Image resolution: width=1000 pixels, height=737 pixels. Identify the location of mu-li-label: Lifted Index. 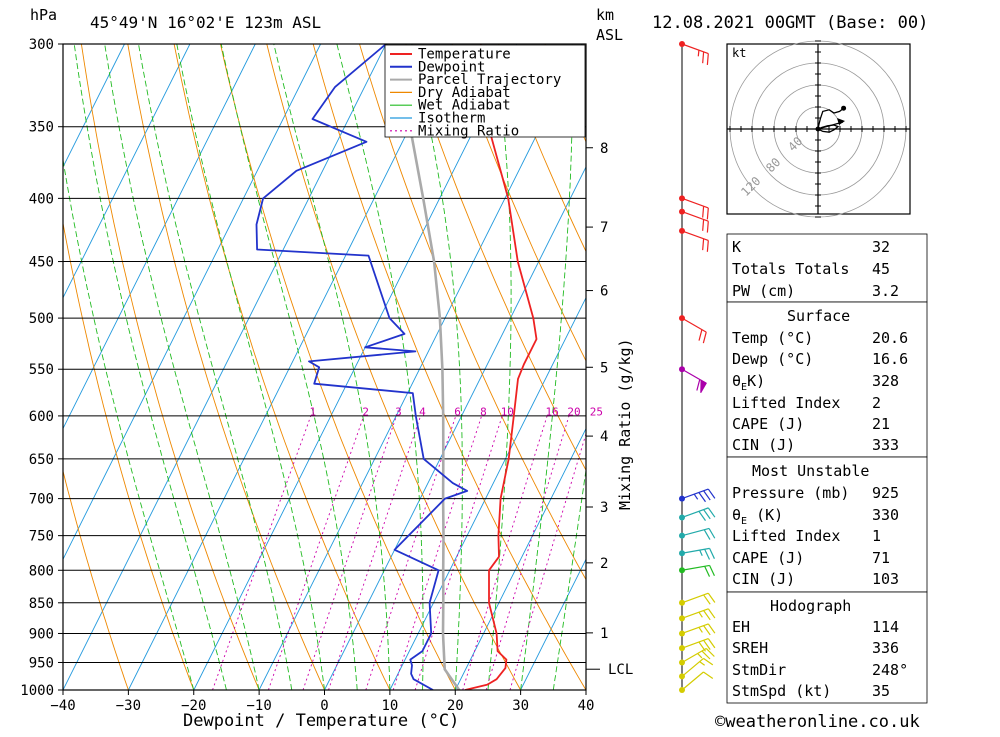
(786, 536).